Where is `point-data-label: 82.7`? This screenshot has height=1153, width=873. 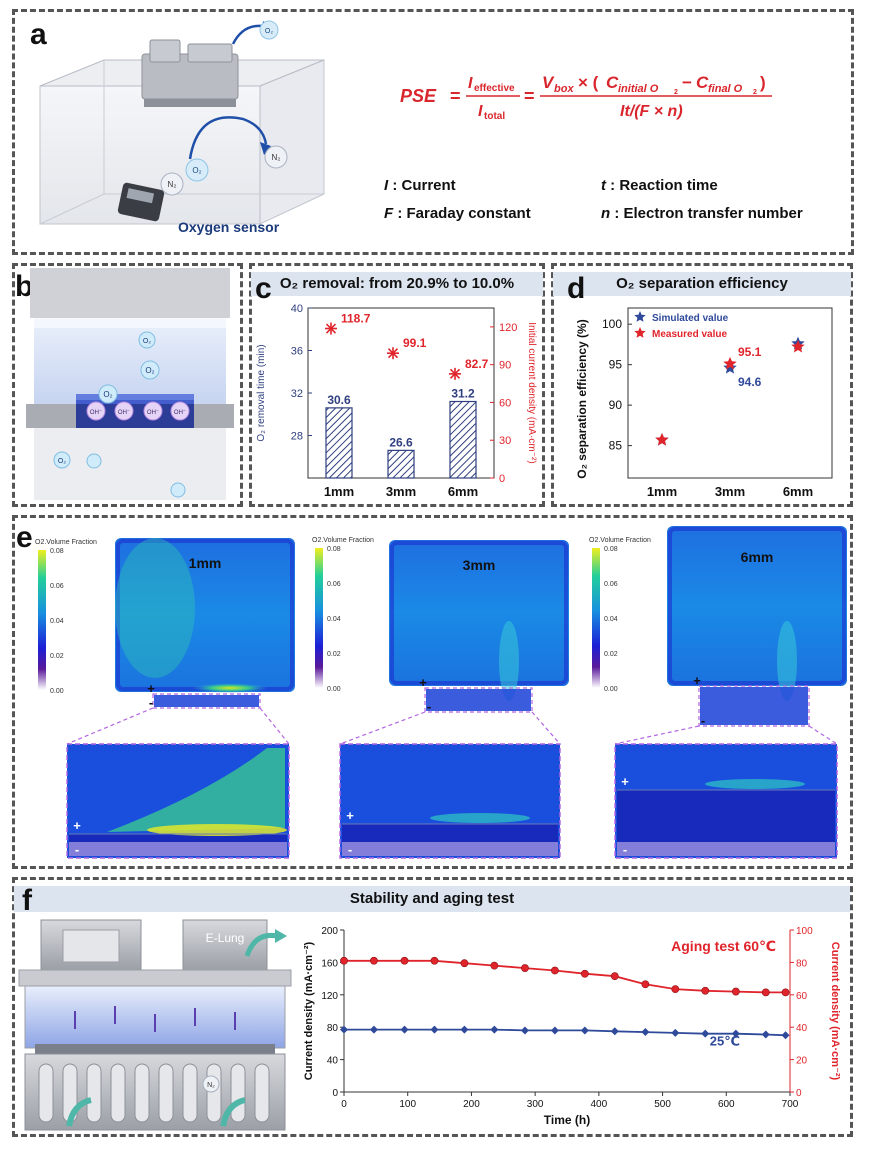
point-data-label: 82.7 is located at coordinates (477, 364).